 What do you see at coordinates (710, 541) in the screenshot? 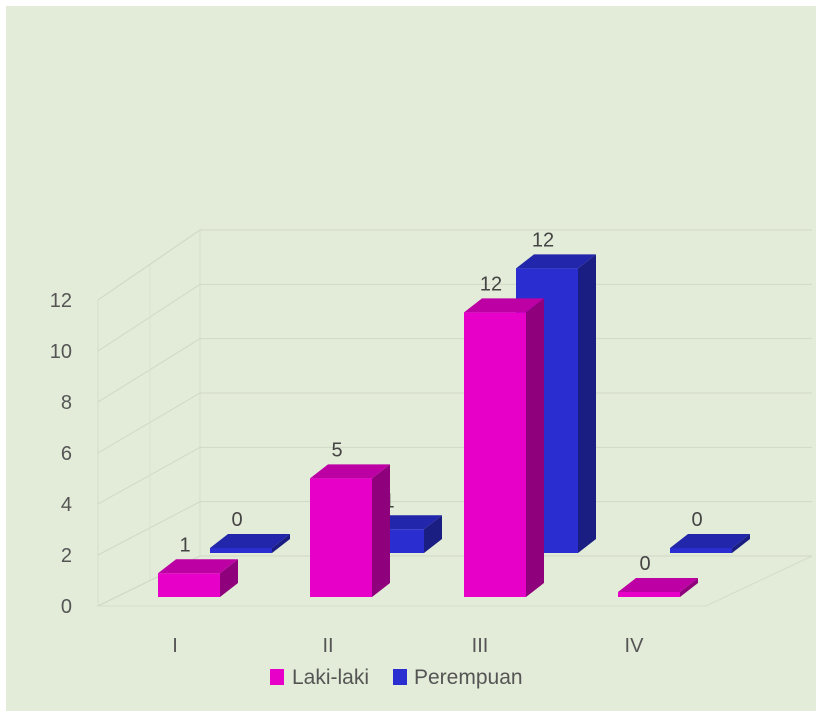
I see `bar-perempuan-iv-top` at bounding box center [710, 541].